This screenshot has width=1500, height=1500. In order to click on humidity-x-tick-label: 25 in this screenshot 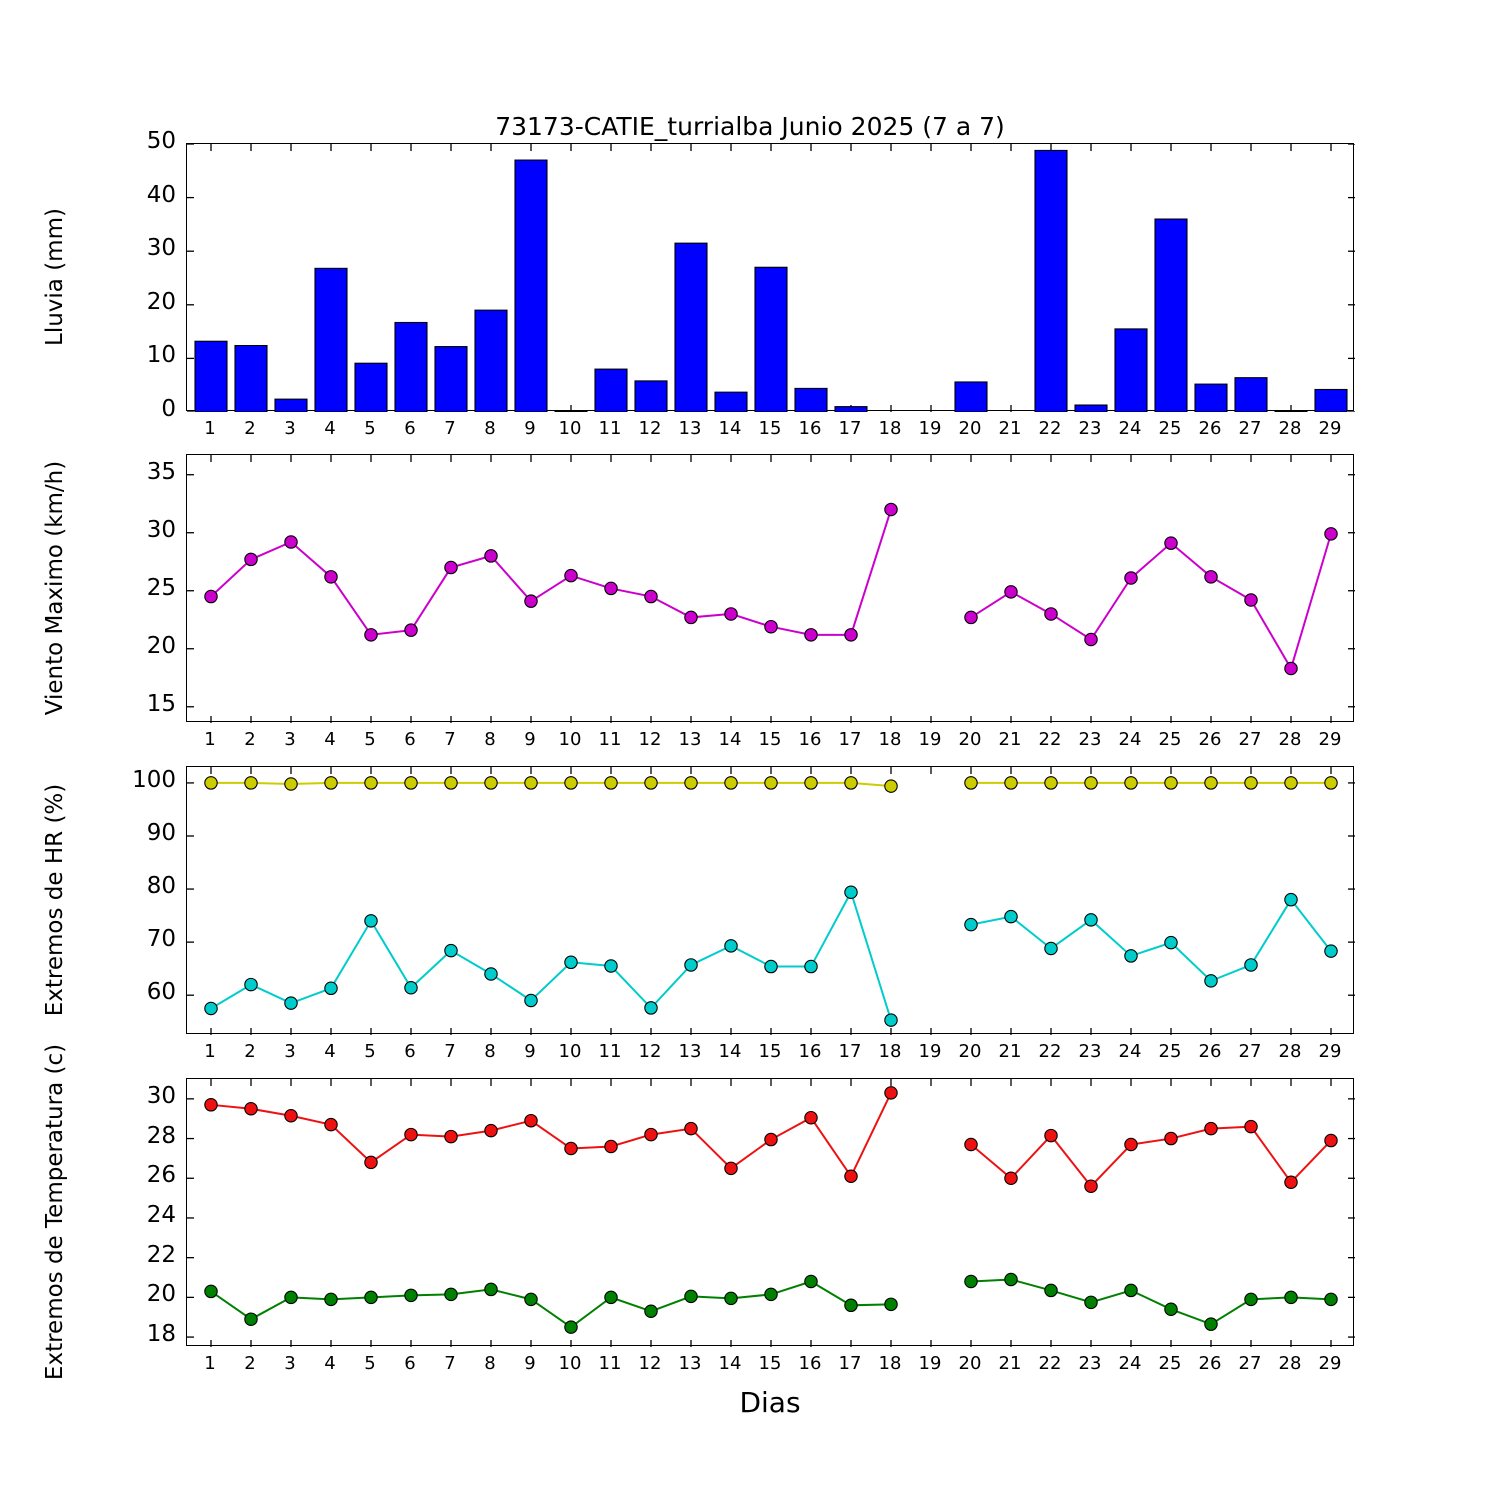, I will do `click(1170, 1051)`.